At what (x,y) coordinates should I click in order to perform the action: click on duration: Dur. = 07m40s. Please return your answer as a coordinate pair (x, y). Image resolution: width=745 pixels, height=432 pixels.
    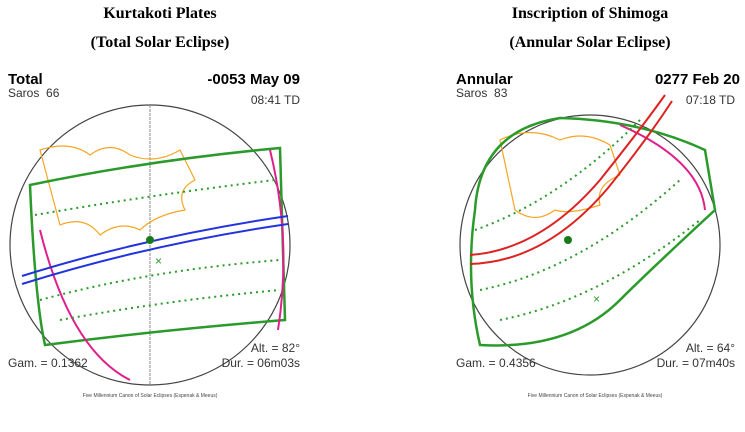
    Looking at the image, I should click on (696, 363).